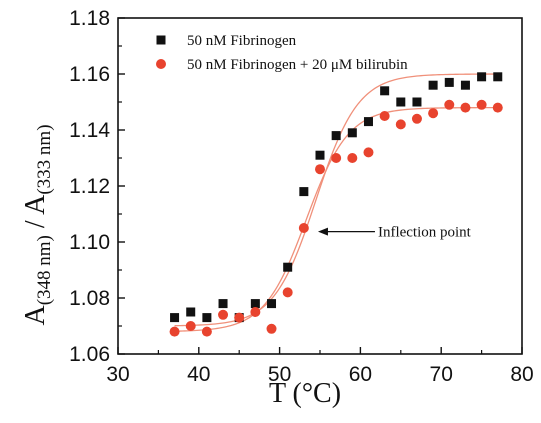 This screenshot has height=423, width=541. I want to click on y-tick-label: 1.08, so click(89, 298).